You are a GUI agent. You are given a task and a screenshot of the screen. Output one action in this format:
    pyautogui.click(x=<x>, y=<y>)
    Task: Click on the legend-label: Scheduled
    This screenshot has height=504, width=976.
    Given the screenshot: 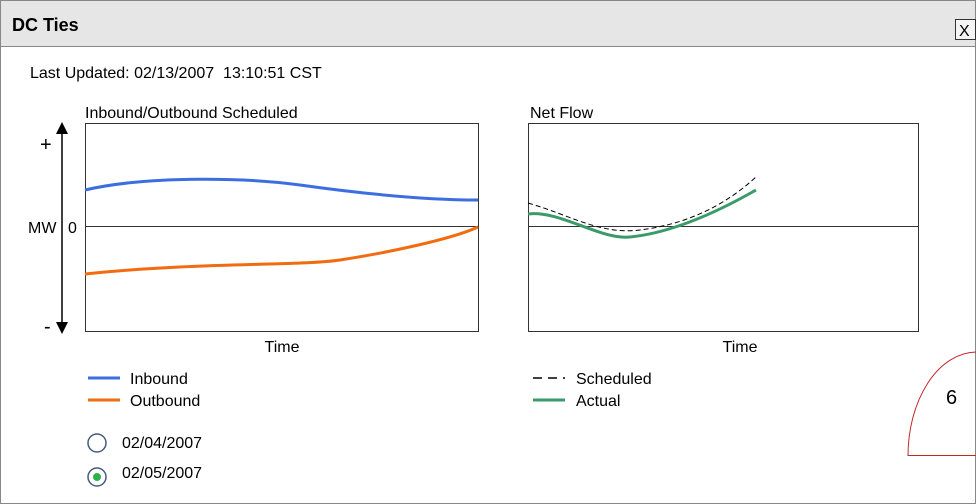 What is the action you would take?
    pyautogui.click(x=614, y=379)
    